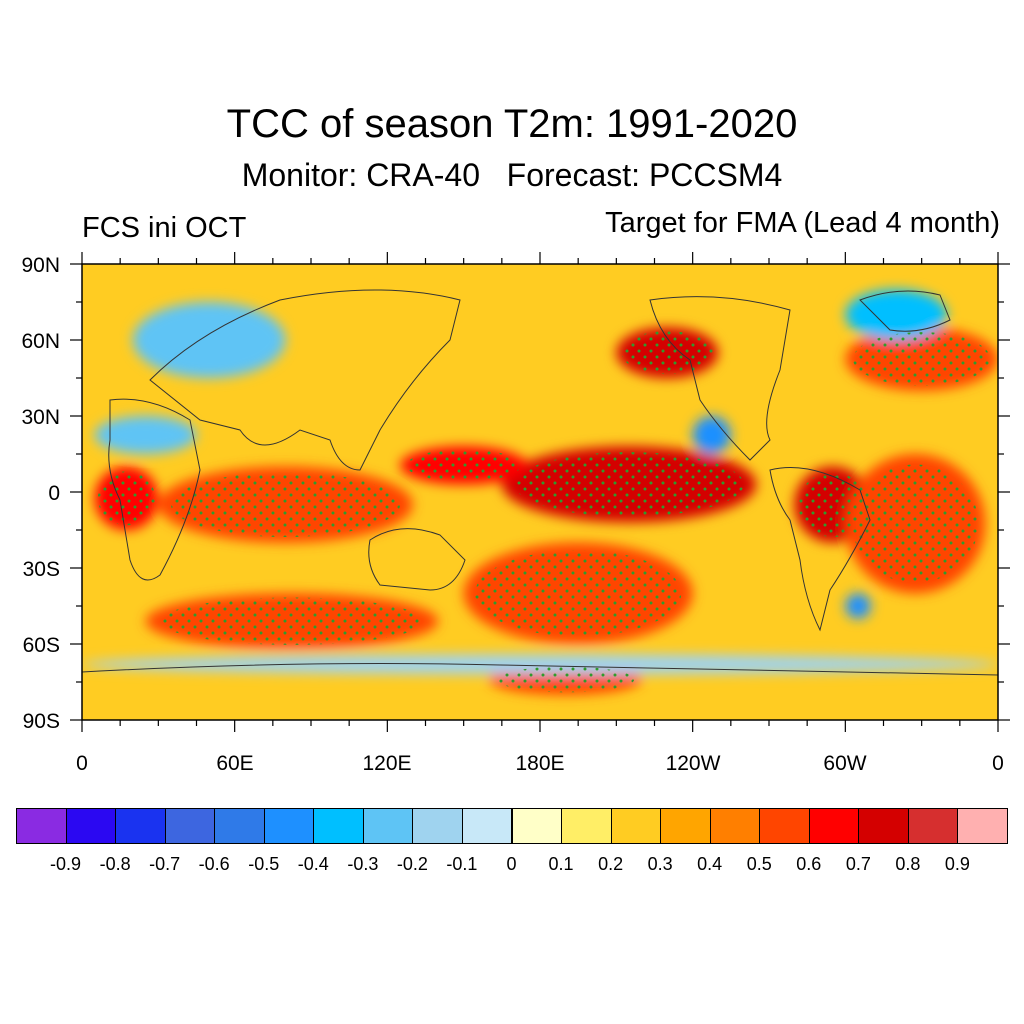 The width and height of the screenshot is (1024, 1024). What do you see at coordinates (998, 763) in the screenshot?
I see `x-tick-label-360: 0` at bounding box center [998, 763].